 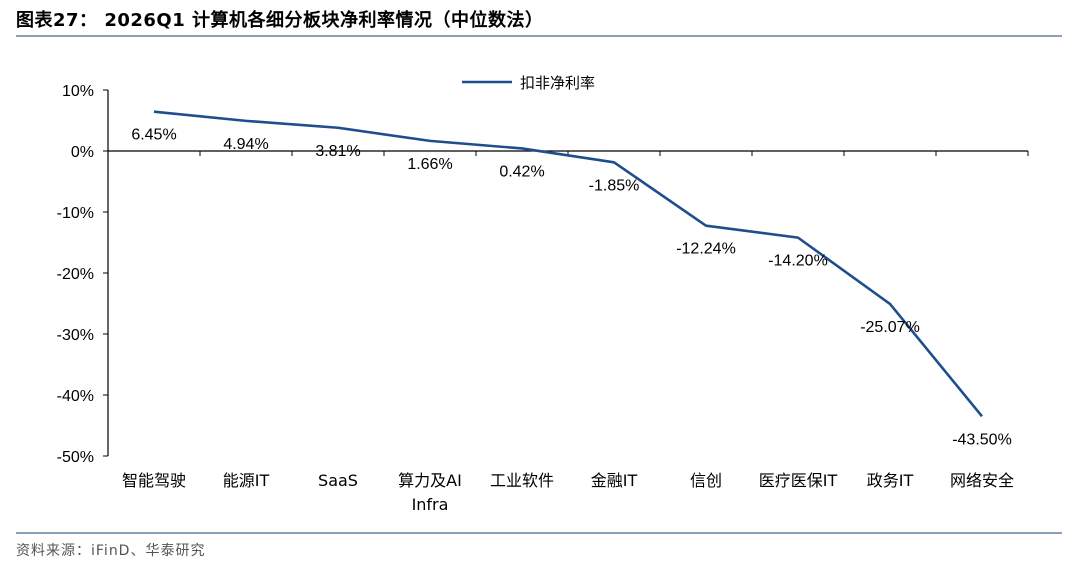 I want to click on source-note: 资料来源：iFinD、华泰研究, so click(x=111, y=551).